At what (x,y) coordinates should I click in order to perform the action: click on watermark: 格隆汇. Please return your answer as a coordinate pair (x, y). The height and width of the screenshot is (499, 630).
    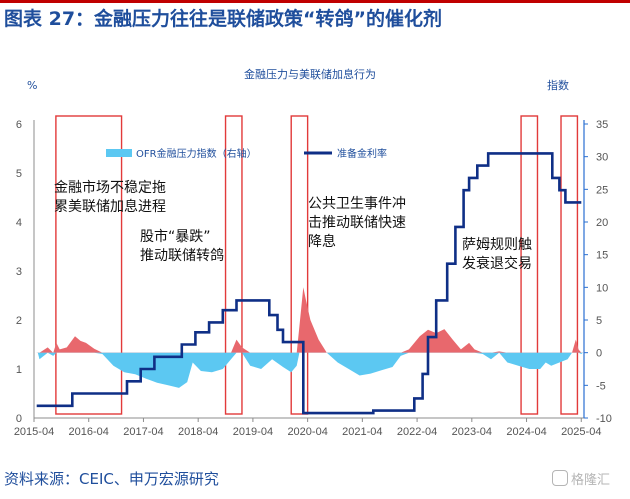
    Looking at the image, I should click on (581, 481).